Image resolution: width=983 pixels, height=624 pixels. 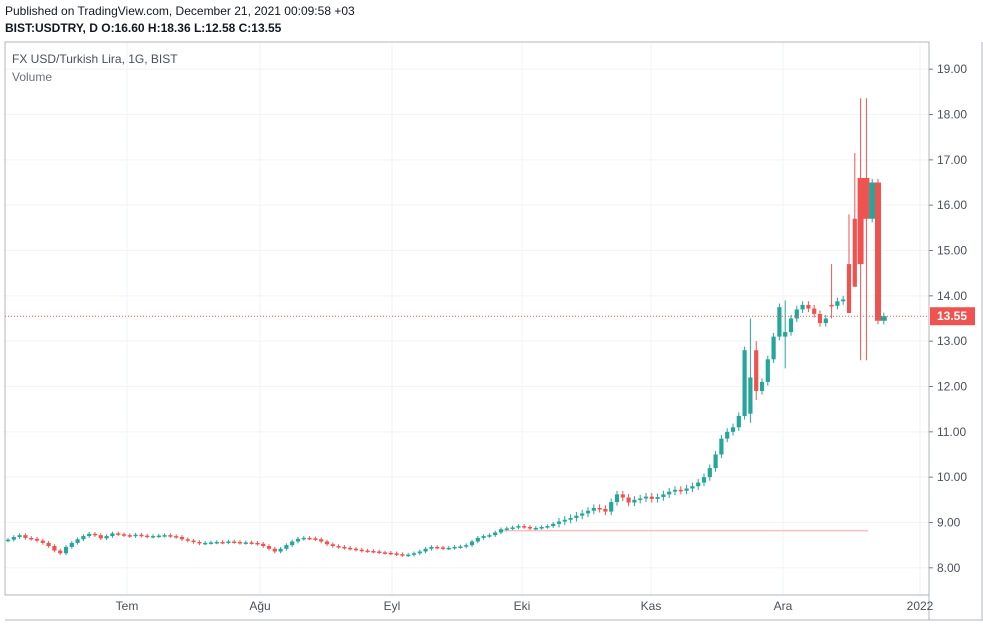 I want to click on price-tick-label: 15.00, so click(x=952, y=251).